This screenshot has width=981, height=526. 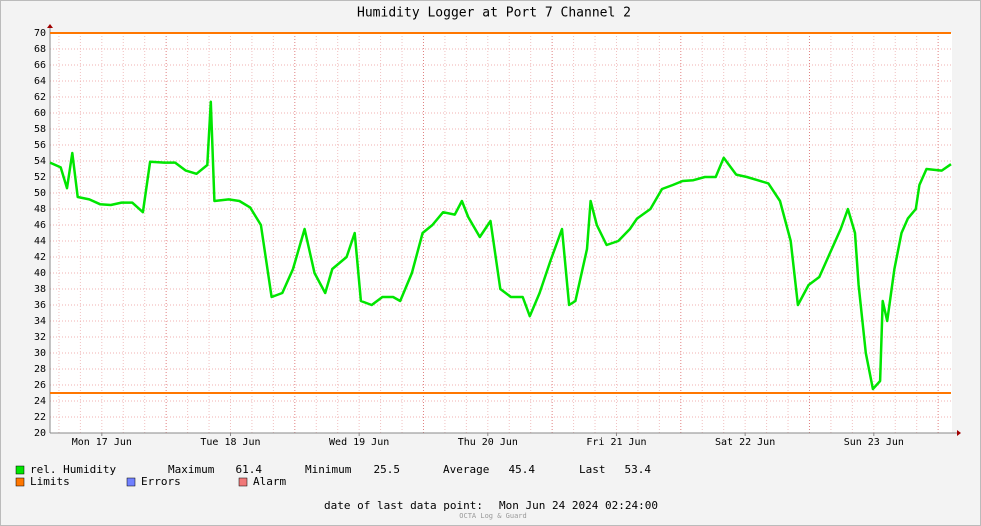 I want to click on y-tick-label: 24, so click(x=40, y=401).